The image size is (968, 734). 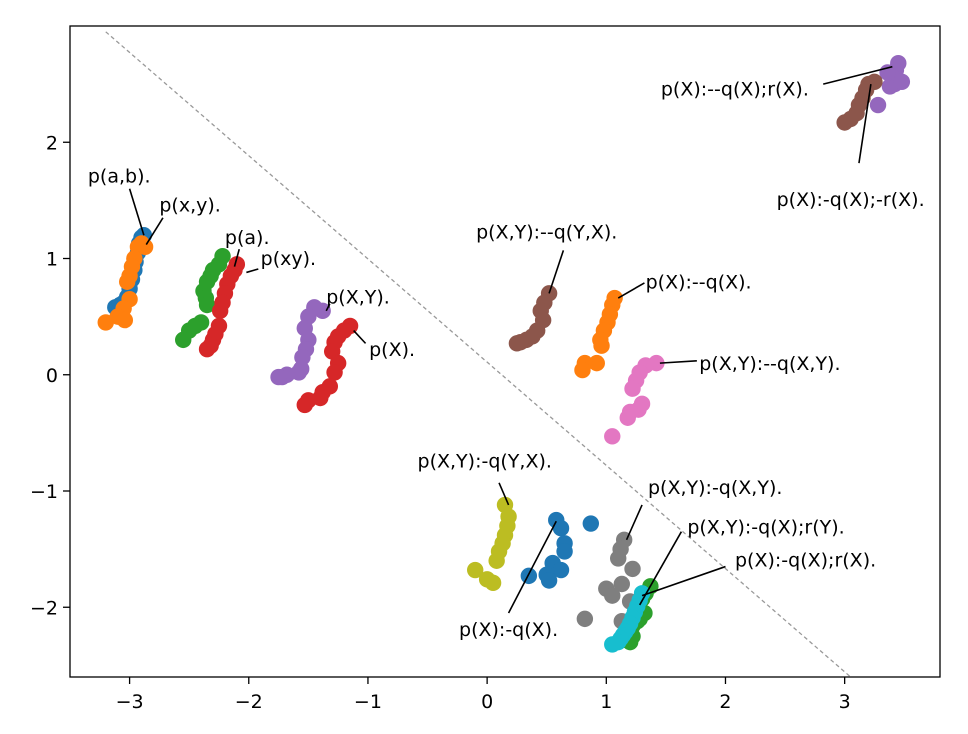 I want to click on annotation-label: p(X)., so click(x=392, y=350).